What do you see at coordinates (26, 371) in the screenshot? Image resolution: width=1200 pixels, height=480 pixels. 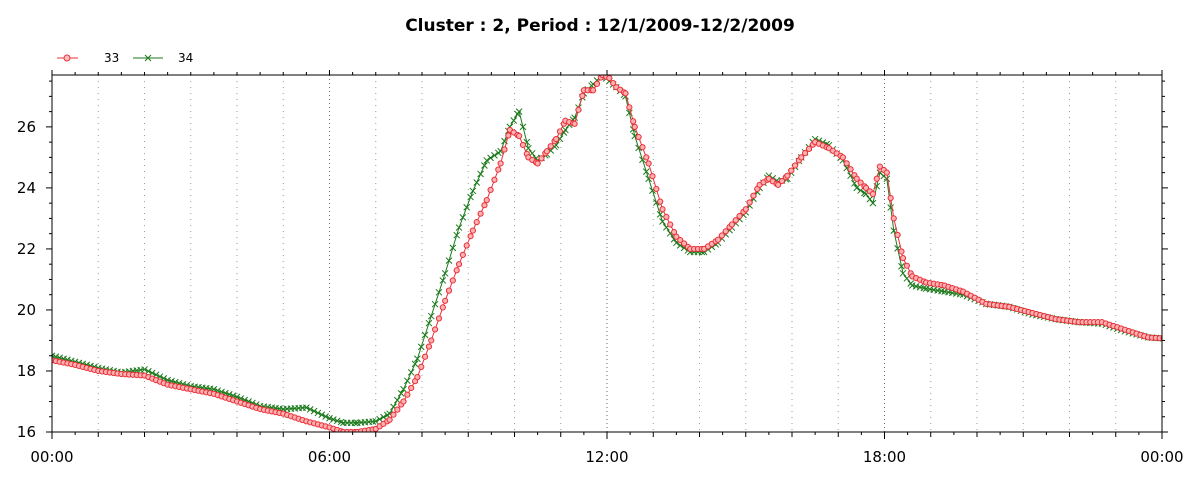 I see `y-tick-label: 18` at bounding box center [26, 371].